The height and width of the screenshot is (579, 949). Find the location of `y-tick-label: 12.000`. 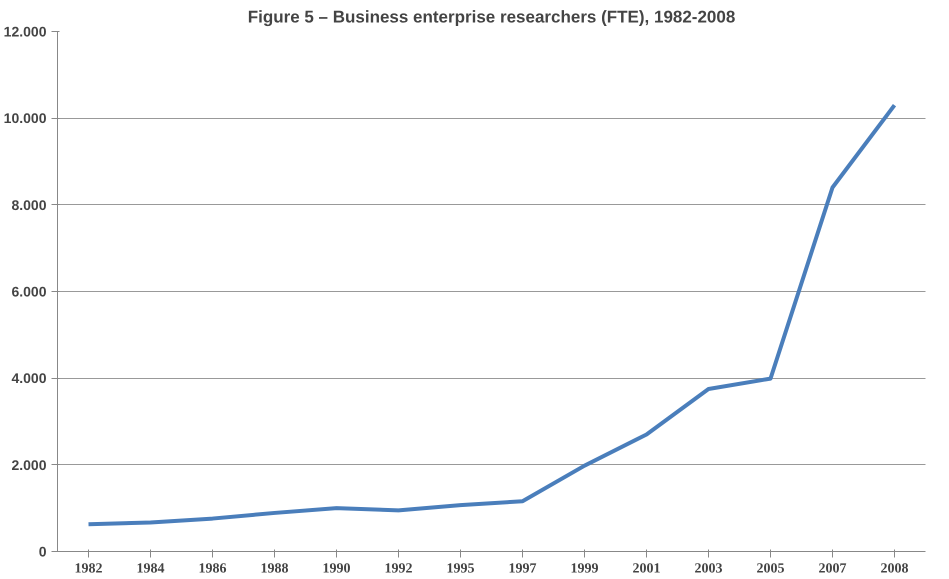

y-tick-label: 12.000 is located at coordinates (25, 32).